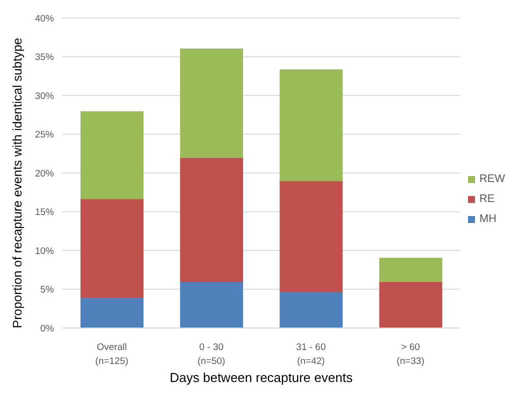  Describe the element at coordinates (47, 290) in the screenshot. I see `y-tick-label: 5%` at that location.